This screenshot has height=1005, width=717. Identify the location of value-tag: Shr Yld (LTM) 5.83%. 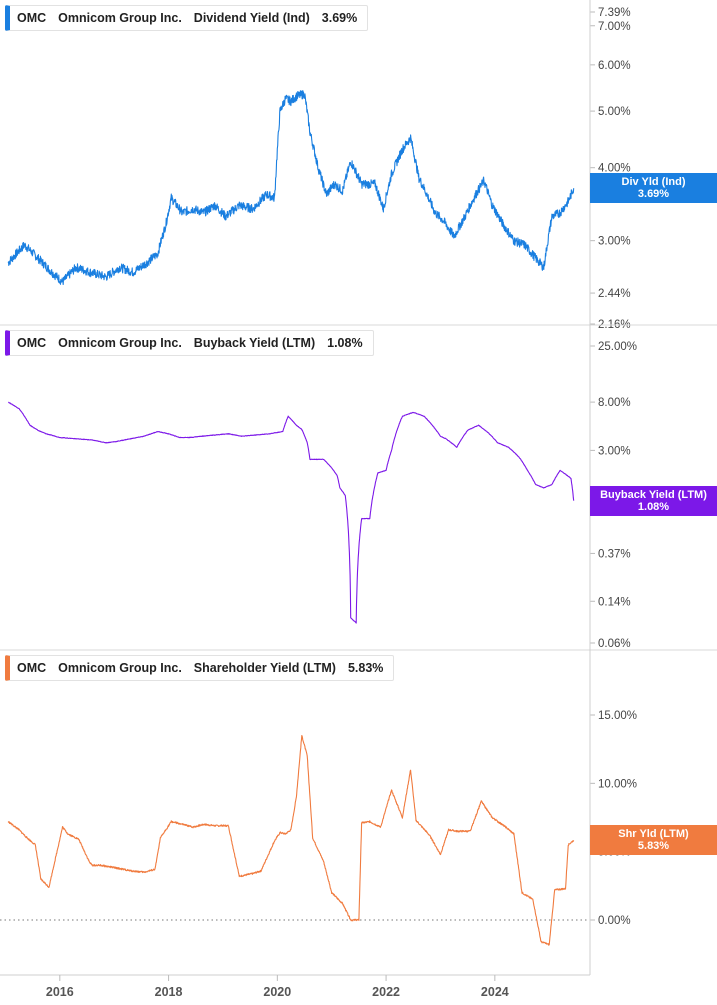
(653, 840).